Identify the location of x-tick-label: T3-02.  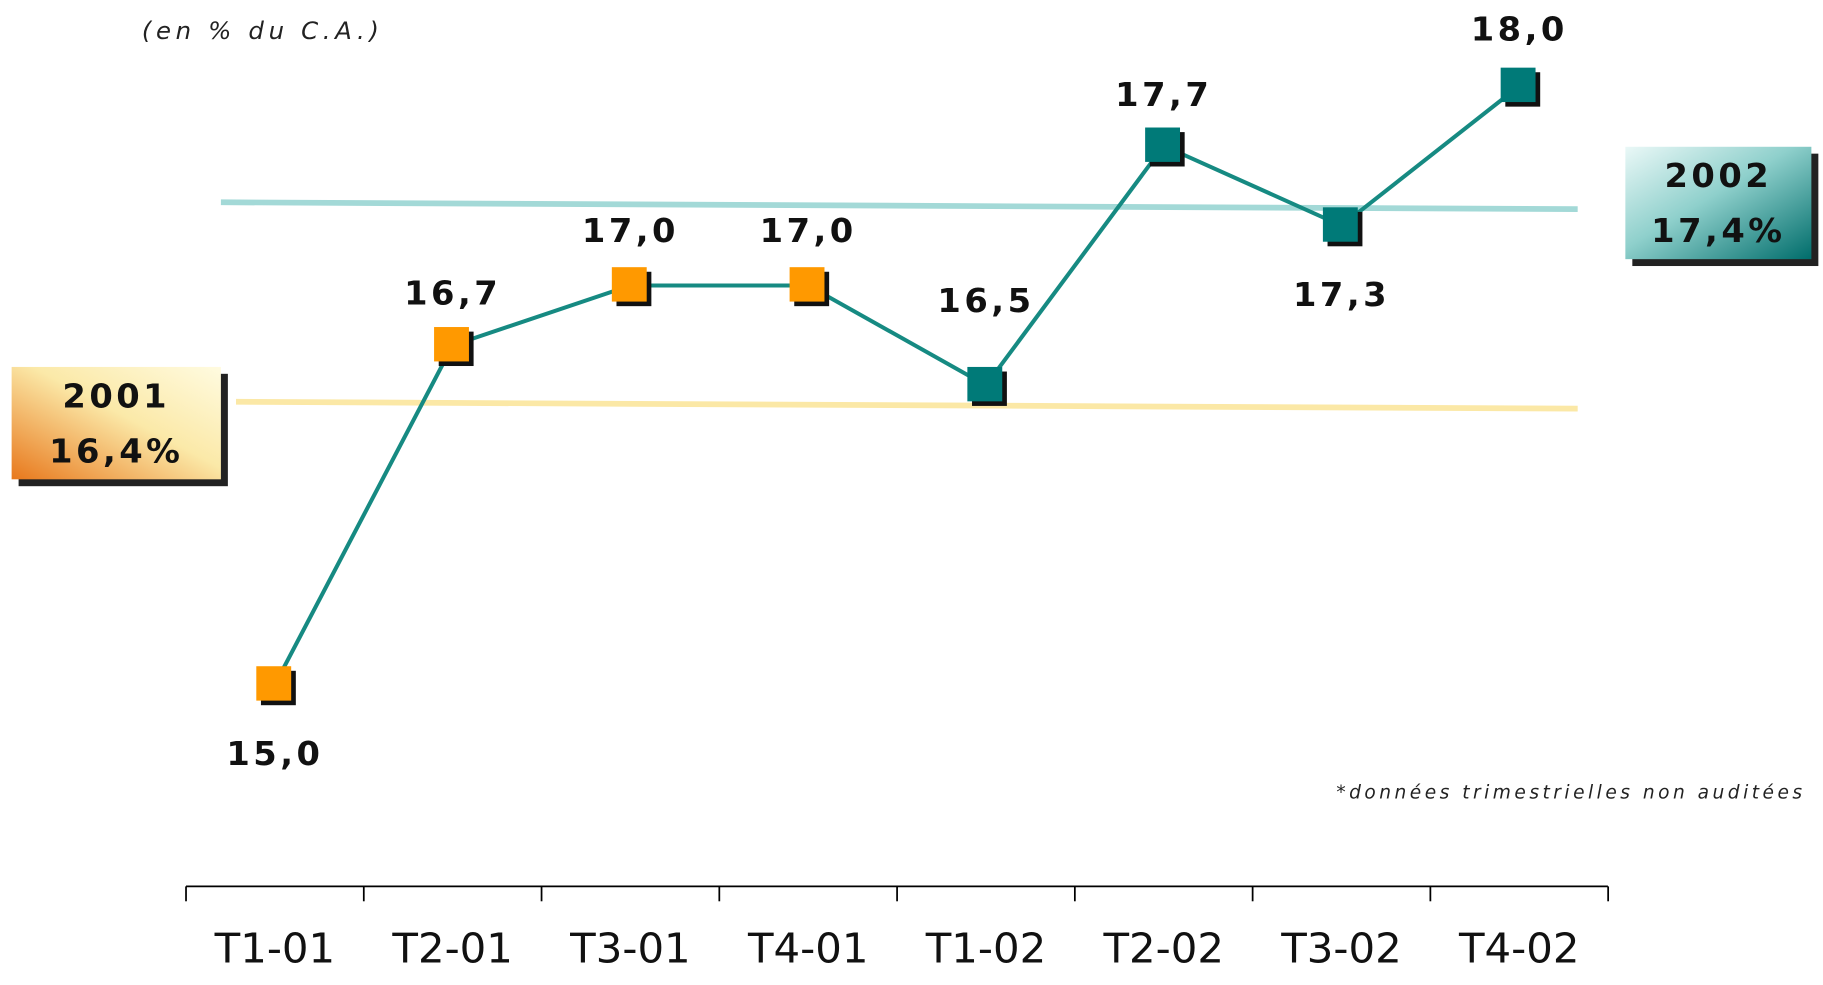
(1341, 948).